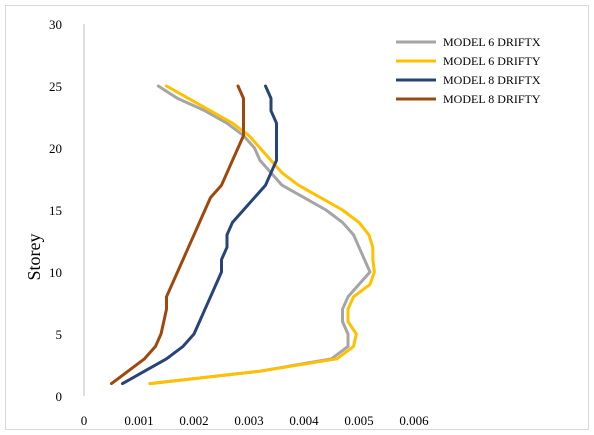 The height and width of the screenshot is (435, 594). Describe the element at coordinates (193, 420) in the screenshot. I see `x-tick-label: 0.002` at that location.